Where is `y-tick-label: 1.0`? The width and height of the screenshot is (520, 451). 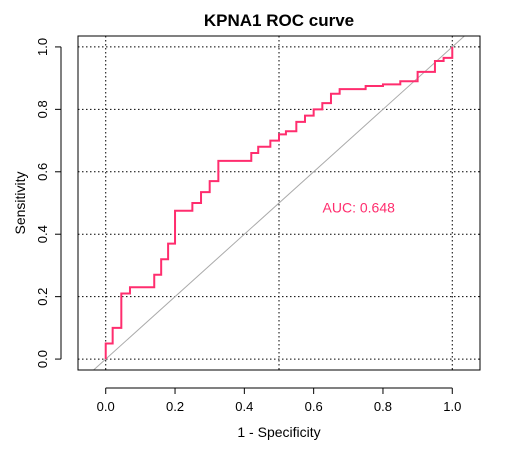 y-tick-label: 1.0 is located at coordinates (42, 47).